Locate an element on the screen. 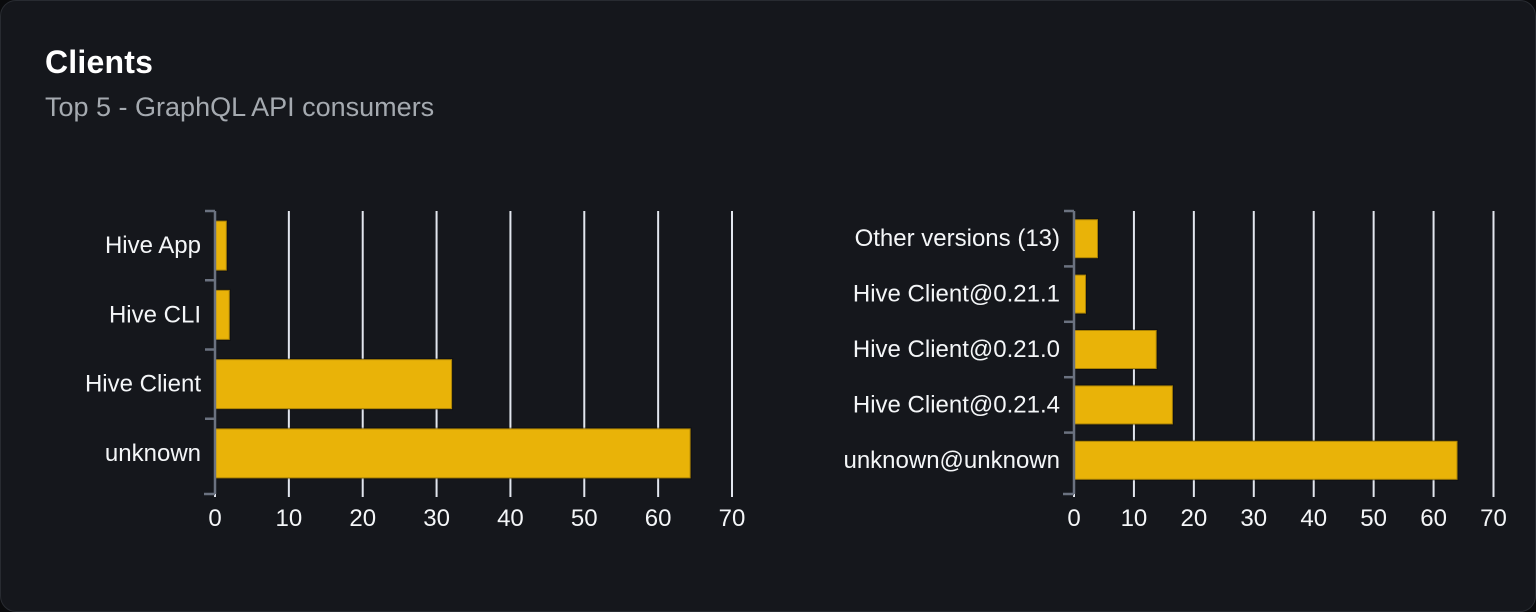 This screenshot has width=1536, height=612. category-label: Hive Client@0.21.4 is located at coordinates (956, 404).